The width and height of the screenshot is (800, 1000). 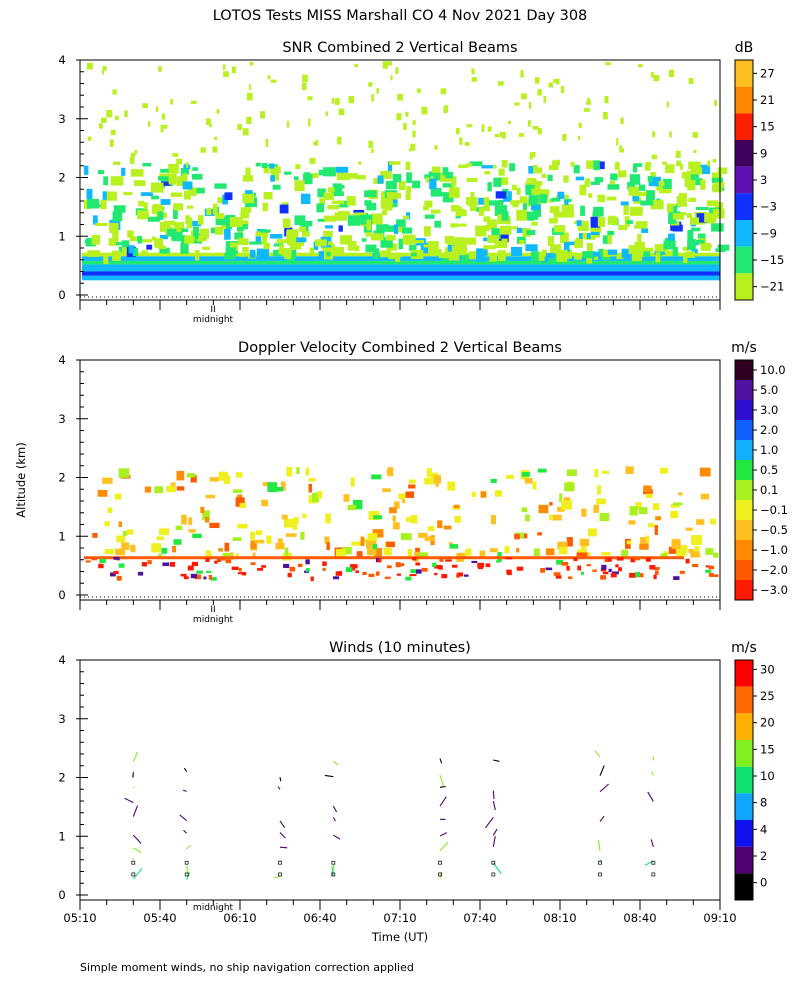 What do you see at coordinates (440, 862) in the screenshot?
I see `wind-marker` at bounding box center [440, 862].